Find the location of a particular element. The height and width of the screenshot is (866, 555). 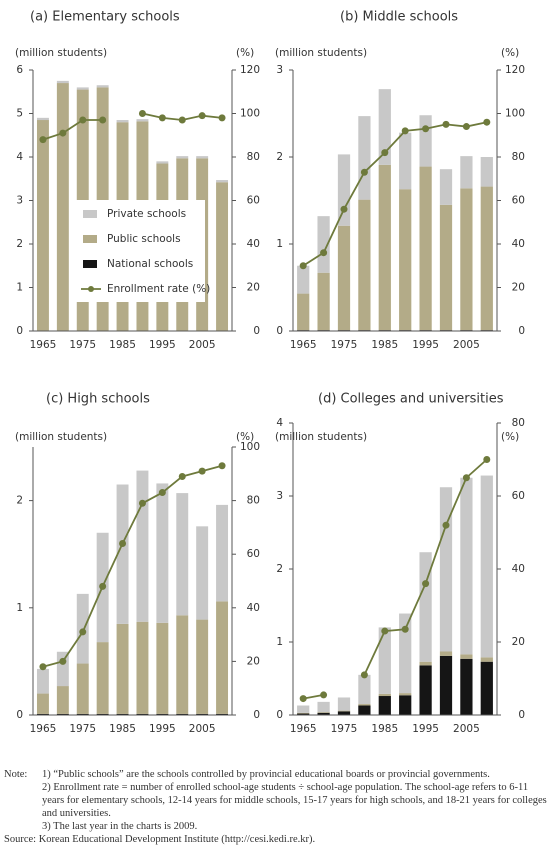

legend-label: Private schools is located at coordinates (146, 214).